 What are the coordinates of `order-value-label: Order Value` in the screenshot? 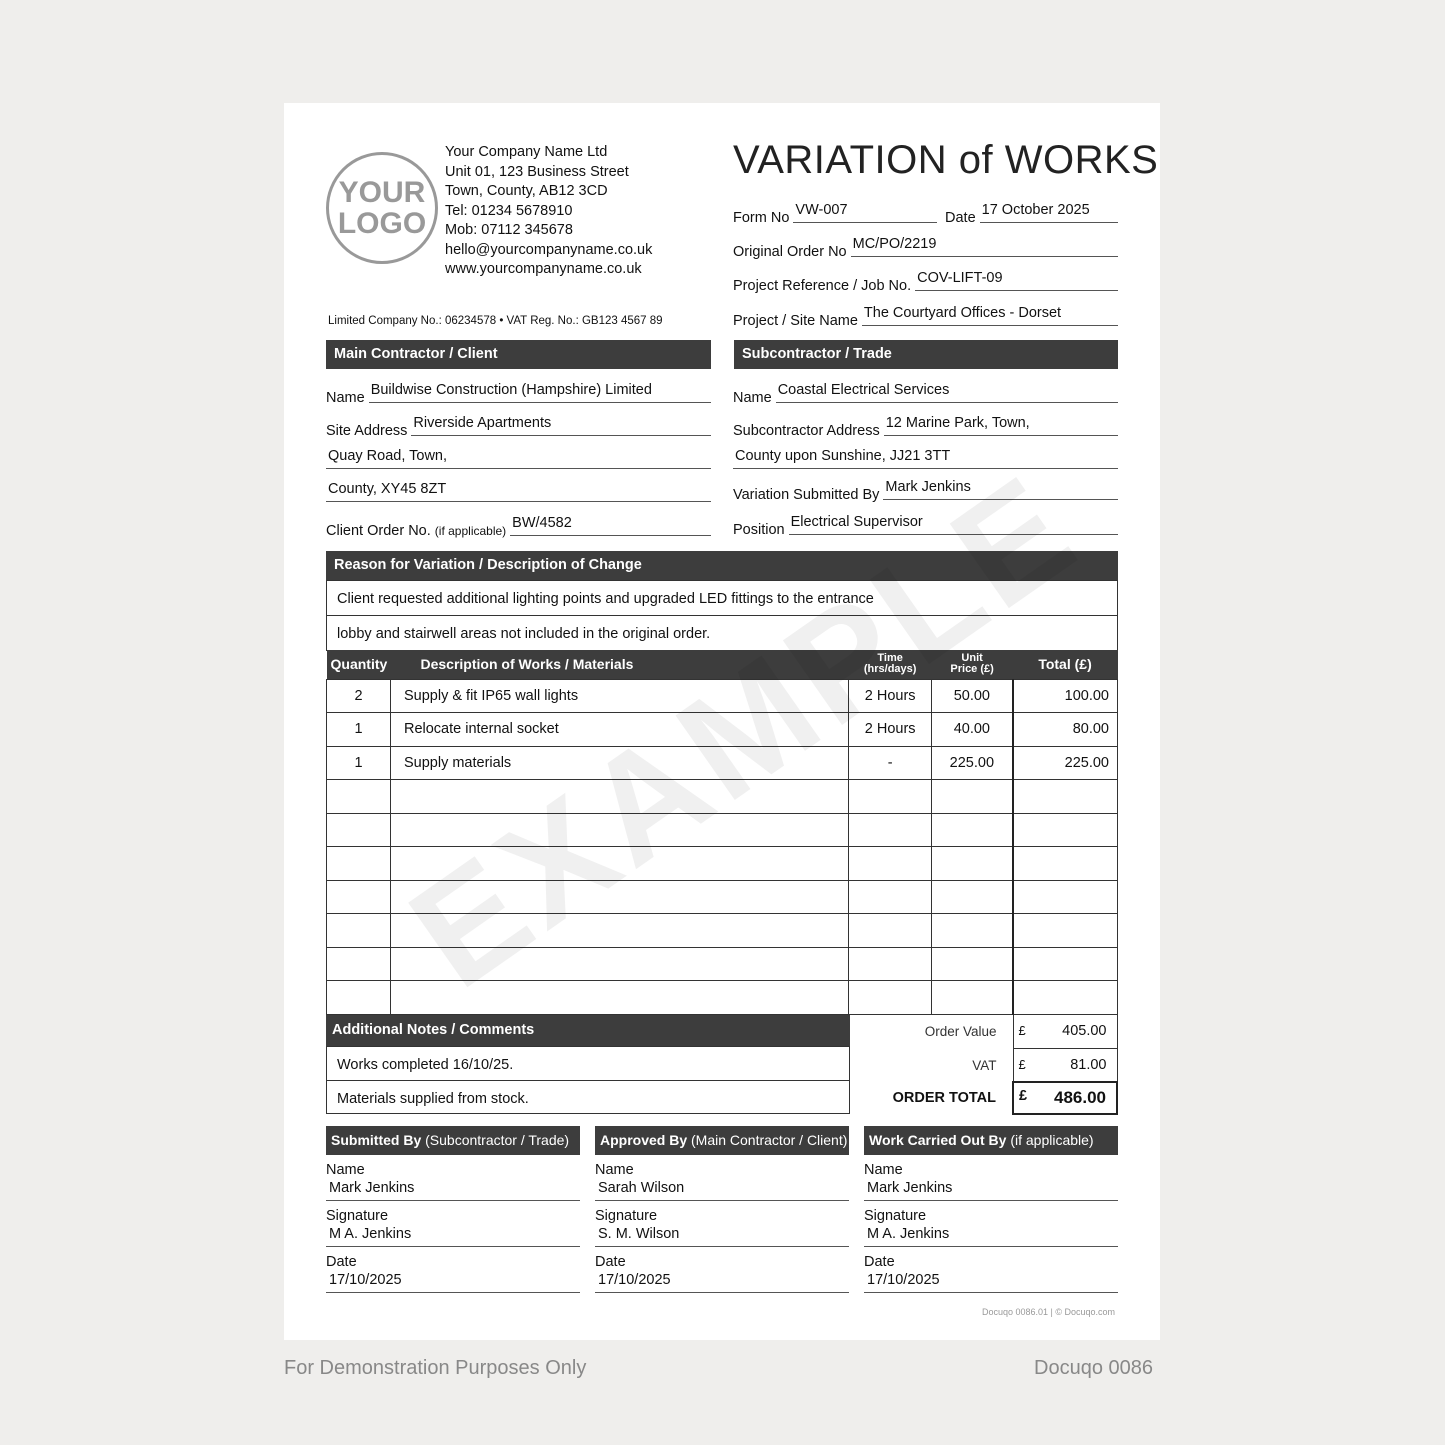 It's located at (960, 1031).